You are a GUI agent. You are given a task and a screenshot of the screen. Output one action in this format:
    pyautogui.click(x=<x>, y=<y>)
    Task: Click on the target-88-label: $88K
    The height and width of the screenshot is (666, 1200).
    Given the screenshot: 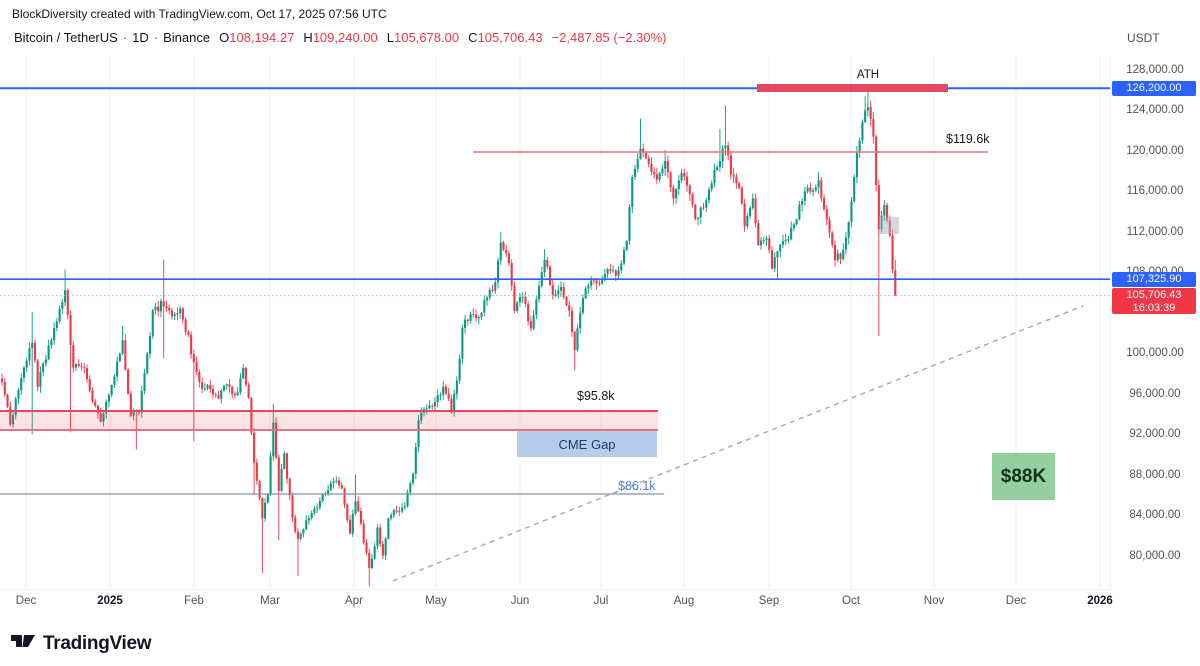 What is the action you would take?
    pyautogui.click(x=1023, y=476)
    